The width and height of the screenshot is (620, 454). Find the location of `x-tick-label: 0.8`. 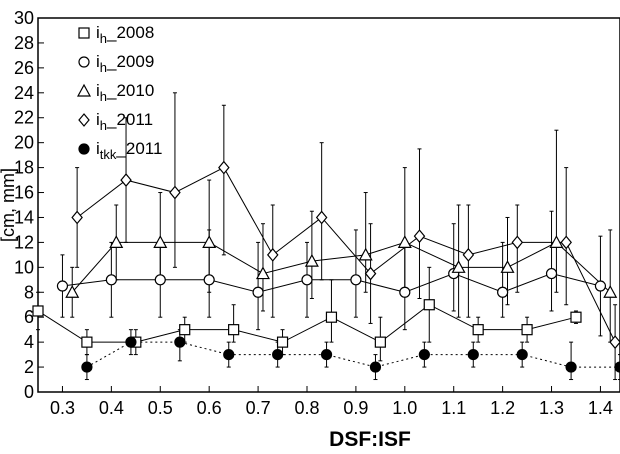

x-tick-label: 0.8 is located at coordinates (306, 408).